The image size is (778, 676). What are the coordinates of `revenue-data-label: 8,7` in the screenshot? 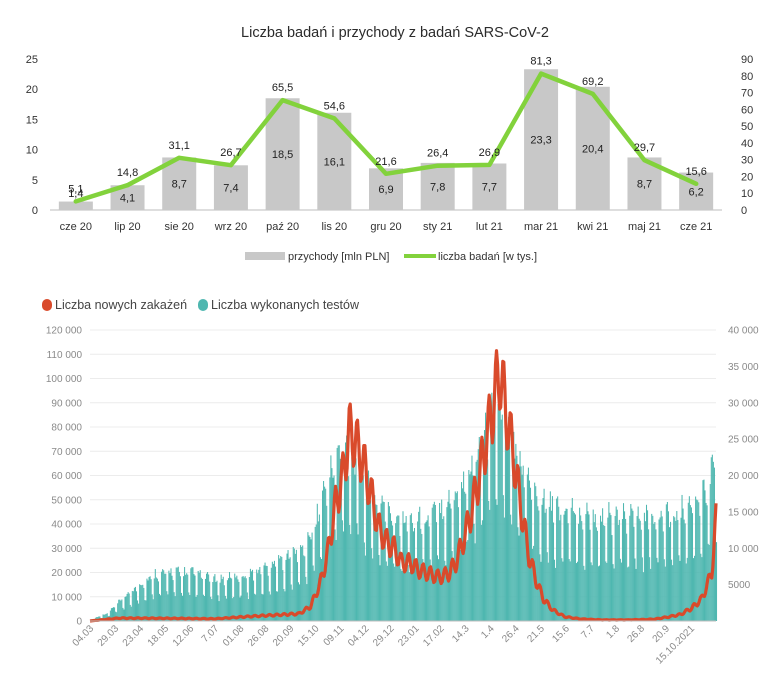 It's located at (644, 185).